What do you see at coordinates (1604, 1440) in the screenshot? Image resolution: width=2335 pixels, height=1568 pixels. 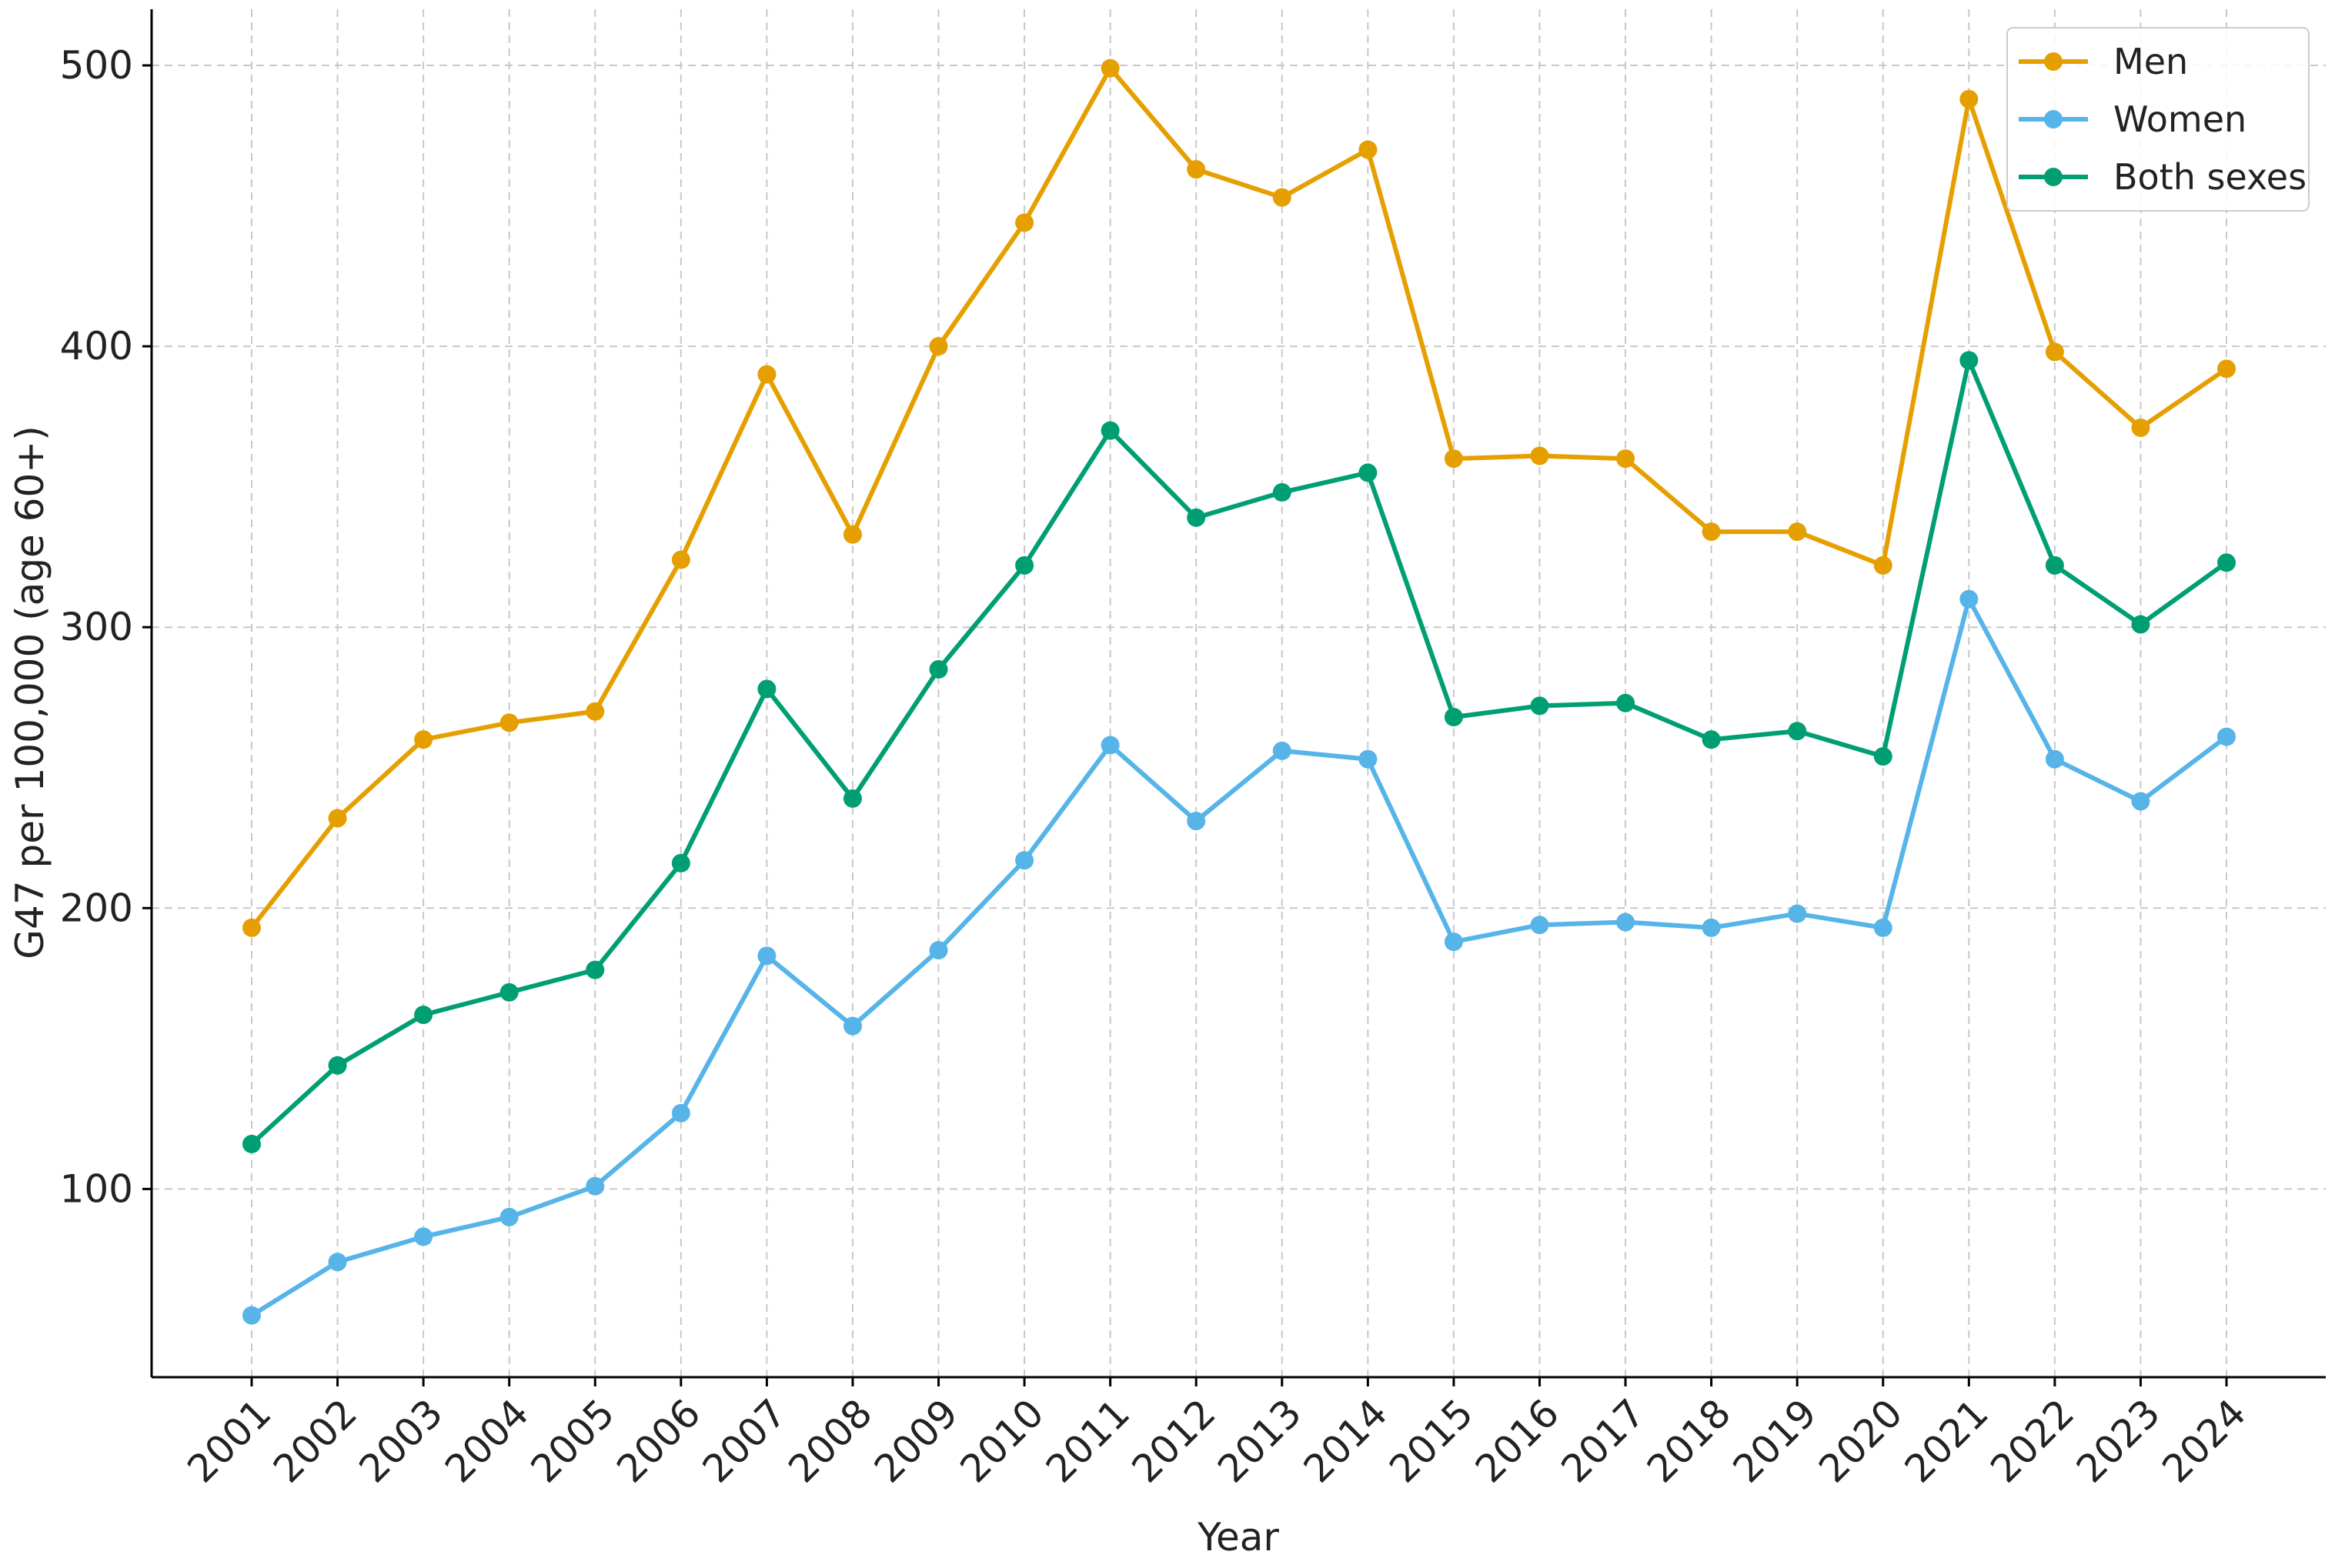 I see `x-tick-label: 2017` at bounding box center [1604, 1440].